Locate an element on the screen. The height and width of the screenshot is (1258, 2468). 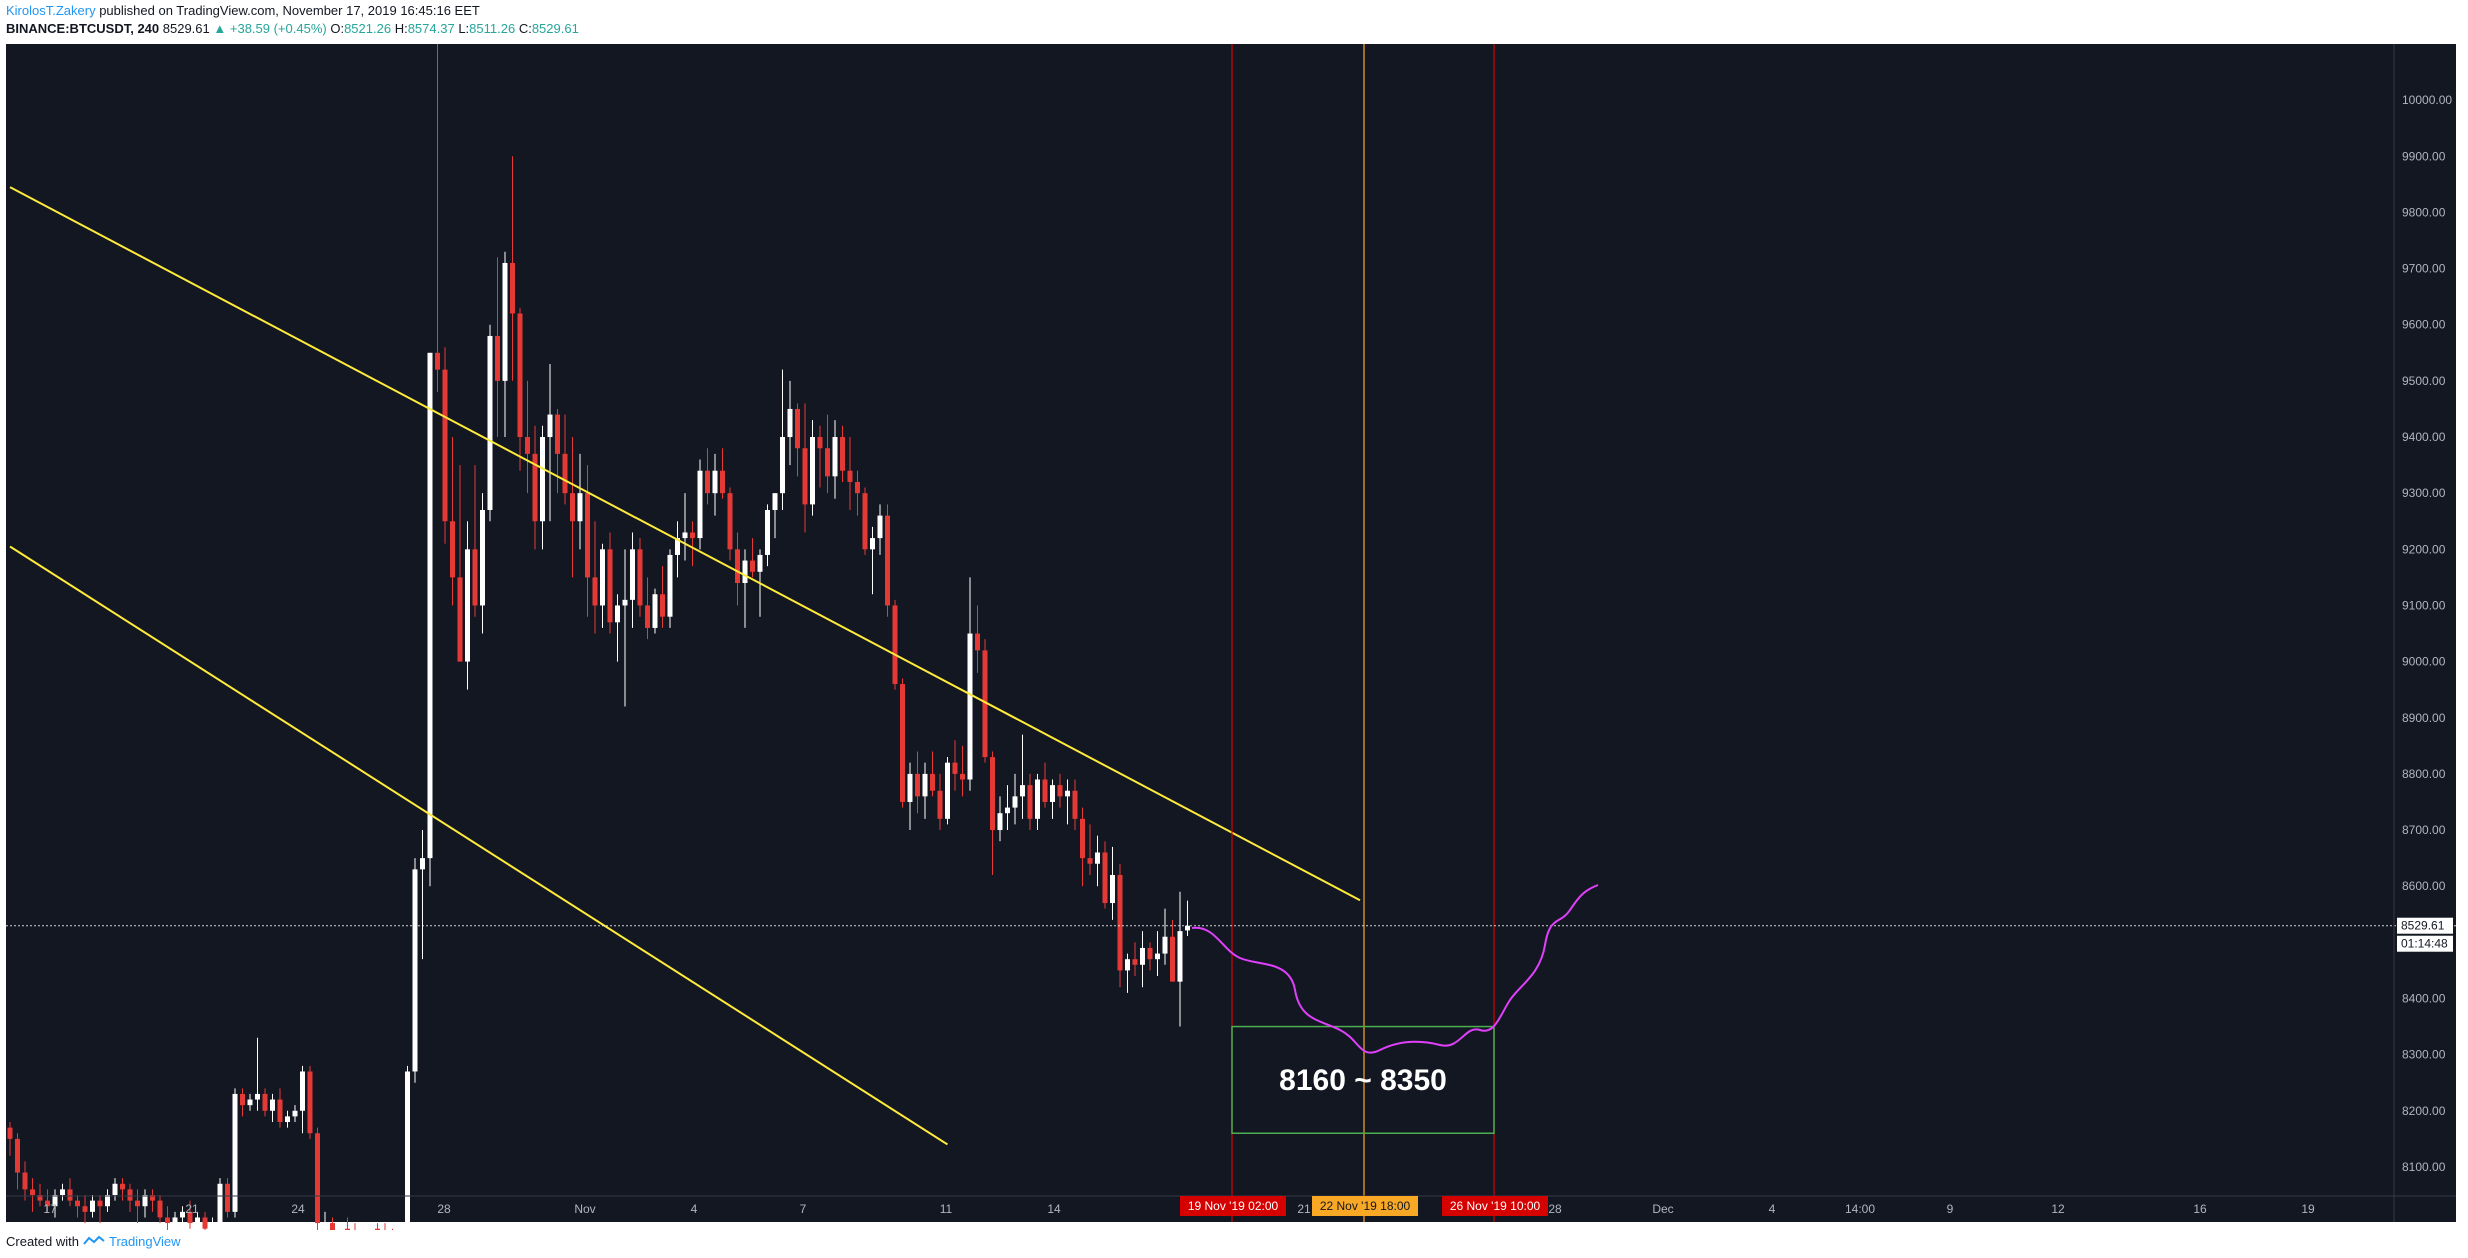
high-label: H: is located at coordinates (401, 28).